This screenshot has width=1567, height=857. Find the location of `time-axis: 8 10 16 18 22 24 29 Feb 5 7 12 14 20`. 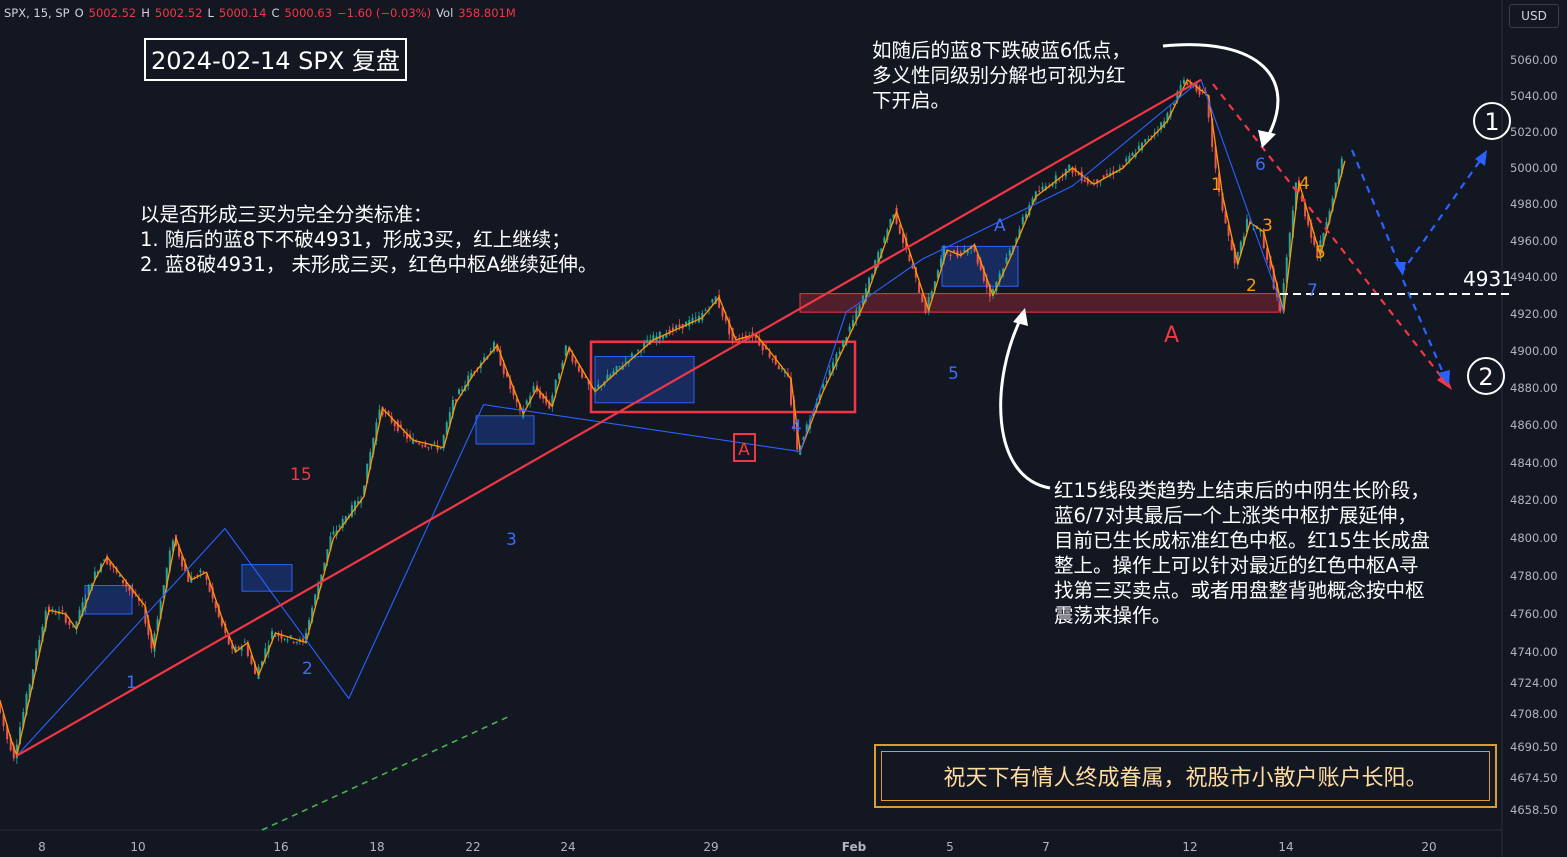

time-axis: 8 10 16 18 22 24 29 Feb 5 7 12 14 20 is located at coordinates (737, 847).